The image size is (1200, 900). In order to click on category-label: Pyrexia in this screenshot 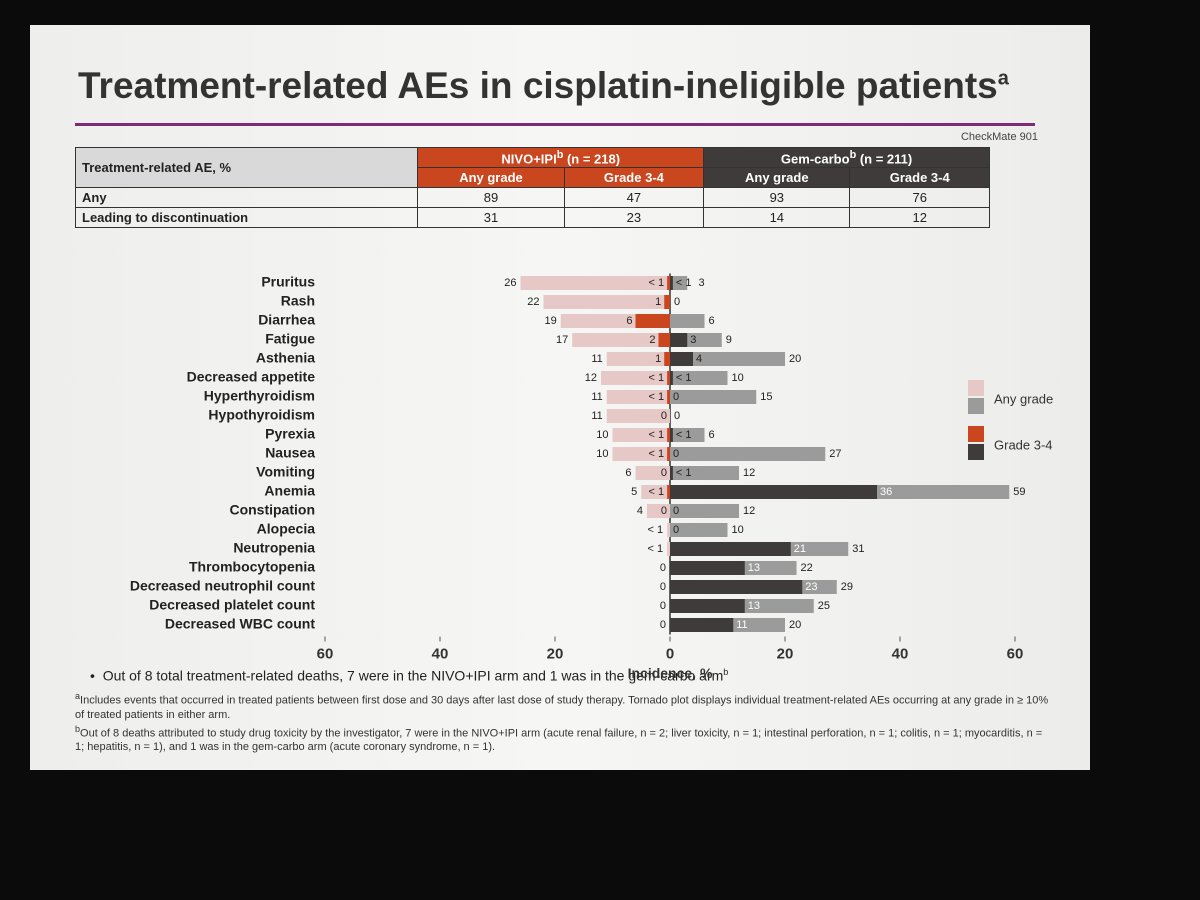, I will do `click(290, 434)`.